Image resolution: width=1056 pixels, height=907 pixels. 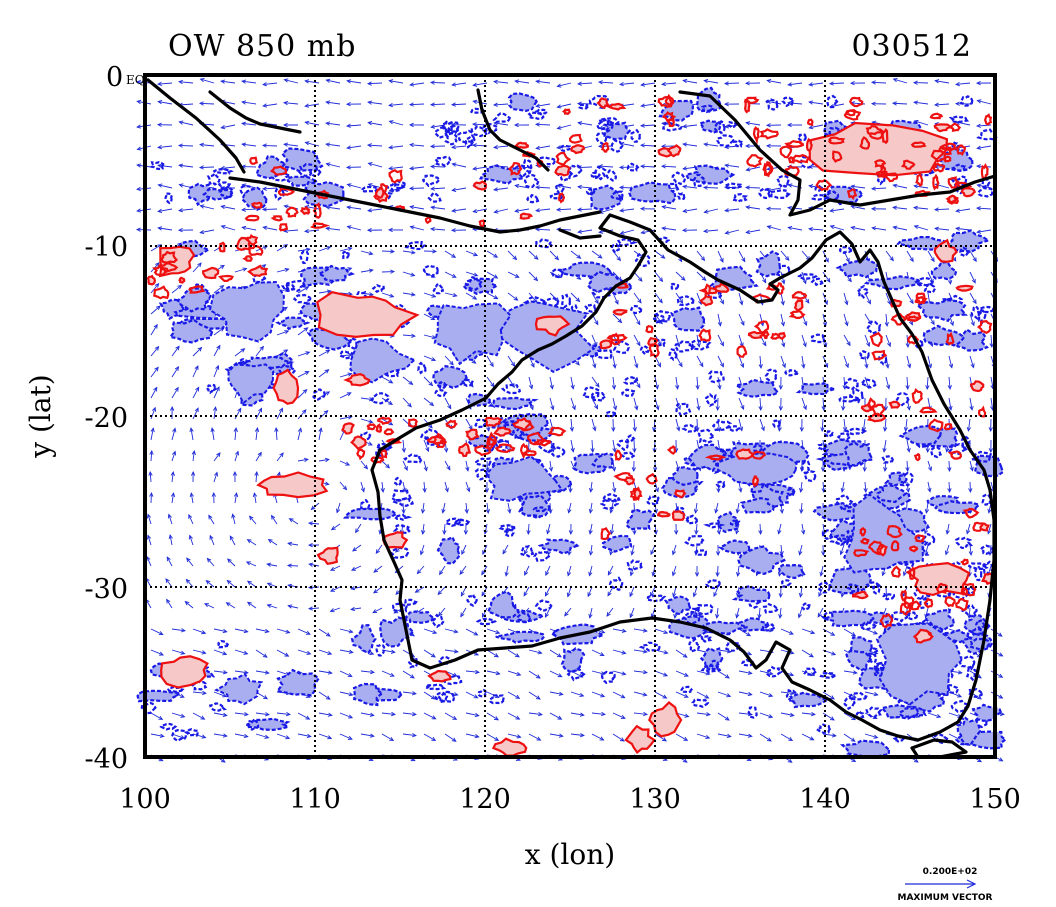 I want to click on max-vector-magnitude: 0.200E+02, so click(x=950, y=872).